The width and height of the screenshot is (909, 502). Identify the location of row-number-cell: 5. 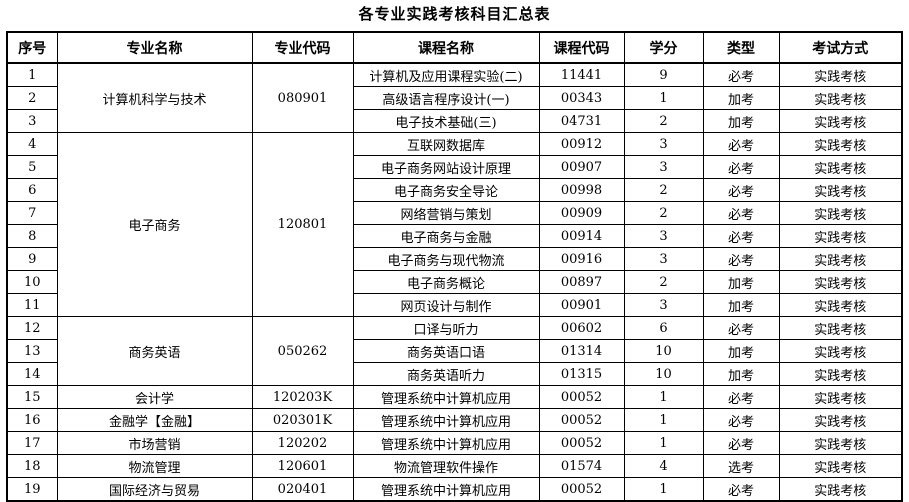
(32, 167).